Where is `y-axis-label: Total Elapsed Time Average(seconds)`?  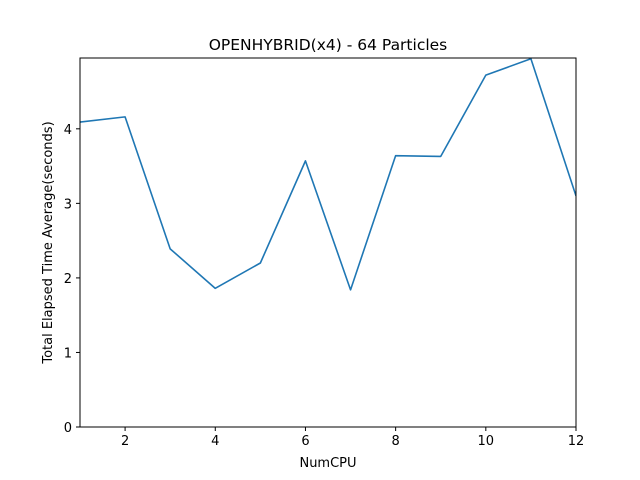 y-axis-label: Total Elapsed Time Average(seconds) is located at coordinates (48, 242).